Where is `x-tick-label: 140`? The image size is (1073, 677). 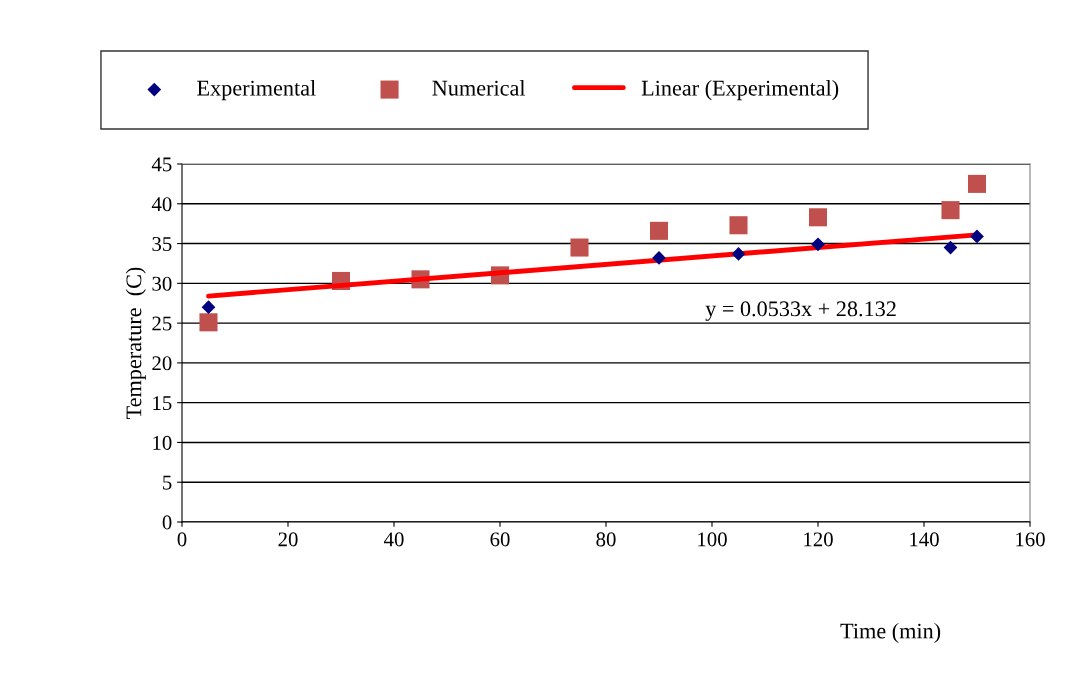
x-tick-label: 140 is located at coordinates (924, 539).